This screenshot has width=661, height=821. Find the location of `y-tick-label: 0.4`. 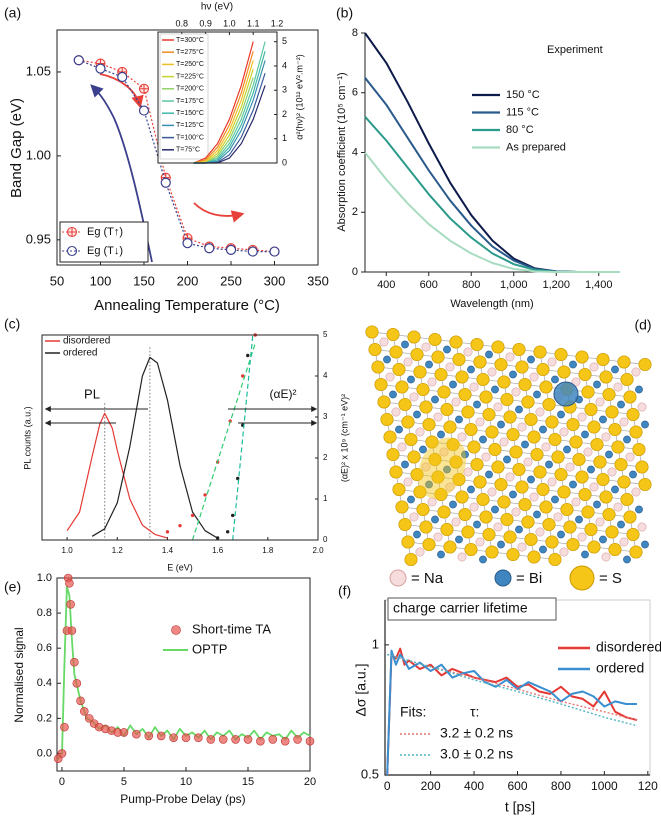

y-tick-label: 0.4 is located at coordinates (44, 683).